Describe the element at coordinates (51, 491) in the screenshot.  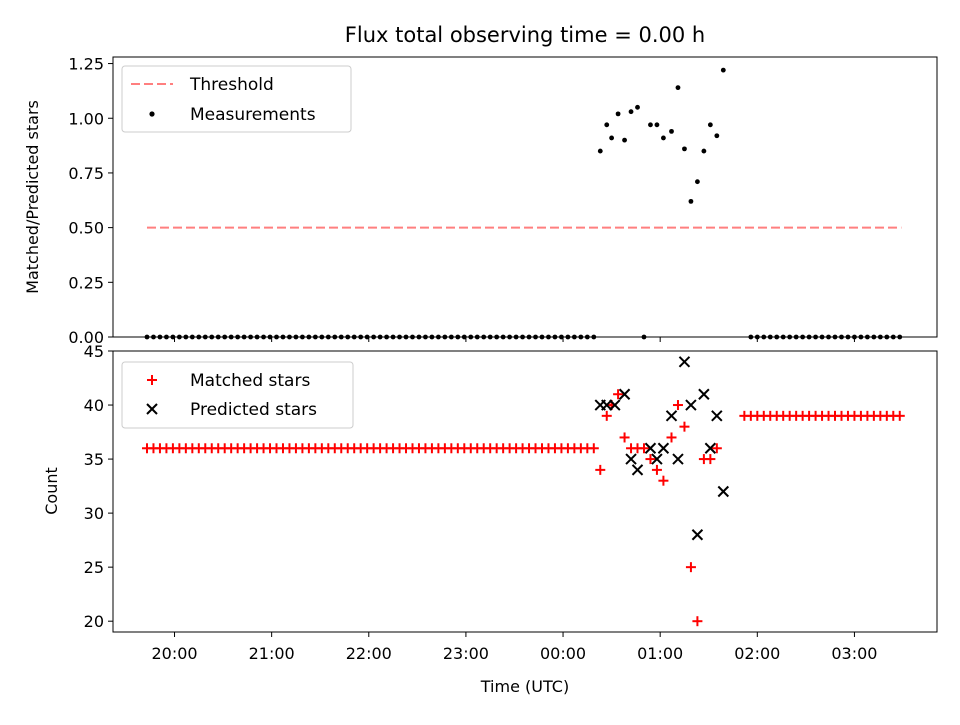
I see `bottom-ylabel: Count` at that location.